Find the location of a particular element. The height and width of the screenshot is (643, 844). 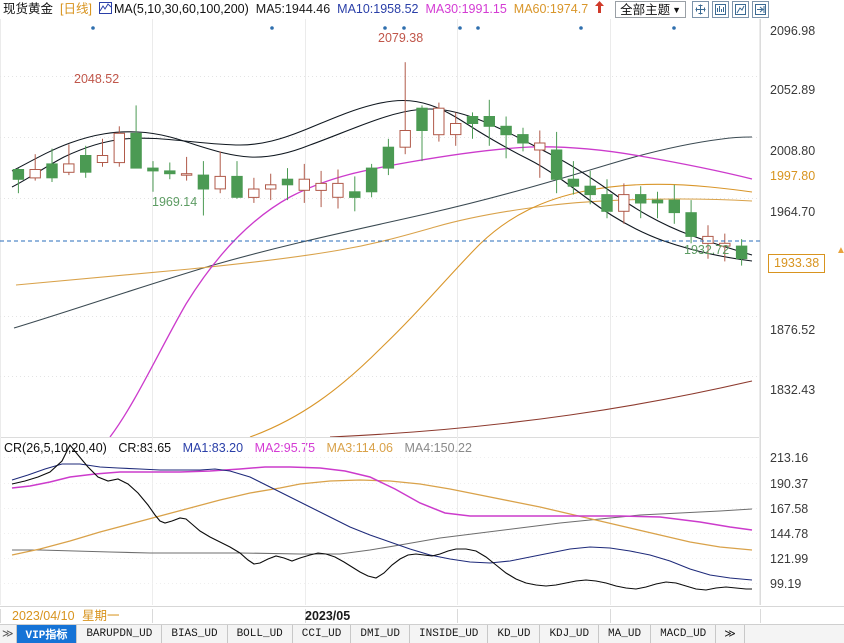

current-price-box: 1933.38 is located at coordinates (797, 263).